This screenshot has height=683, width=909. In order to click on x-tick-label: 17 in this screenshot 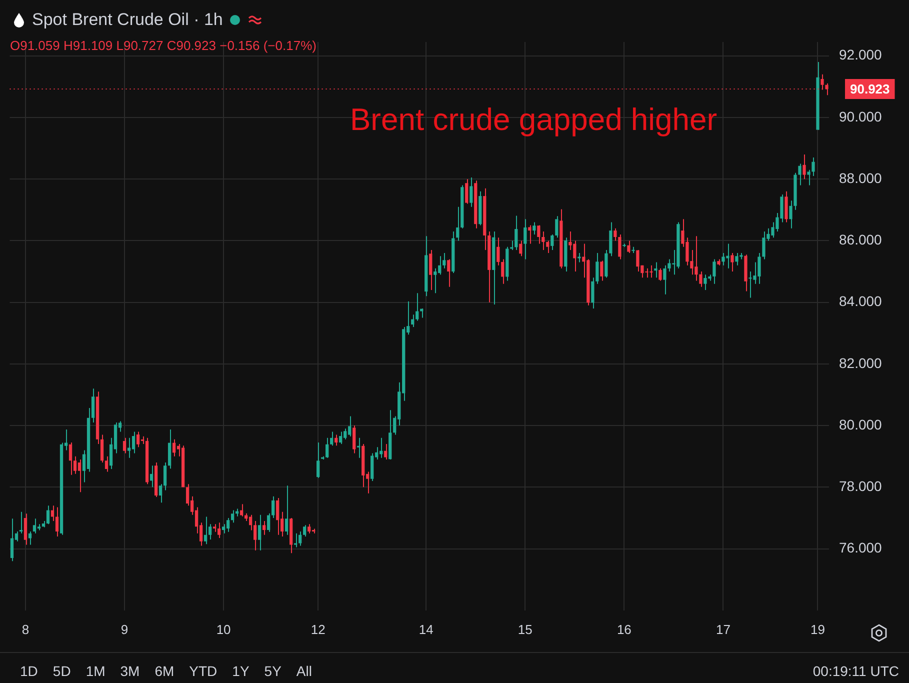, I will do `click(723, 629)`.